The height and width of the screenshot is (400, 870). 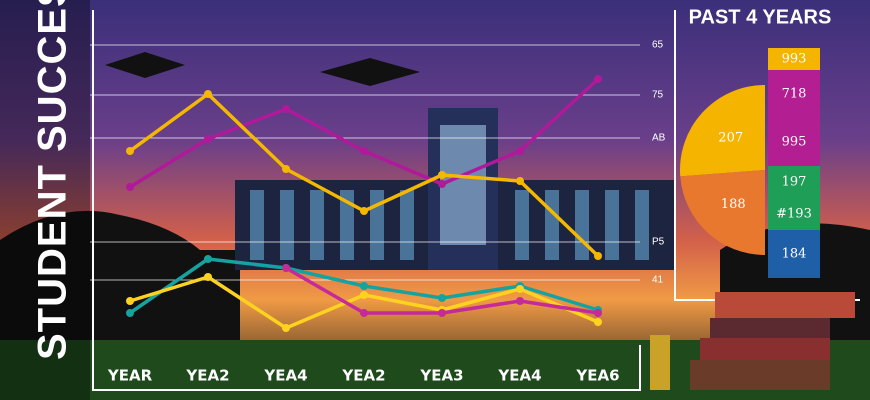 I want to click on title-band, so click(x=45, y=200).